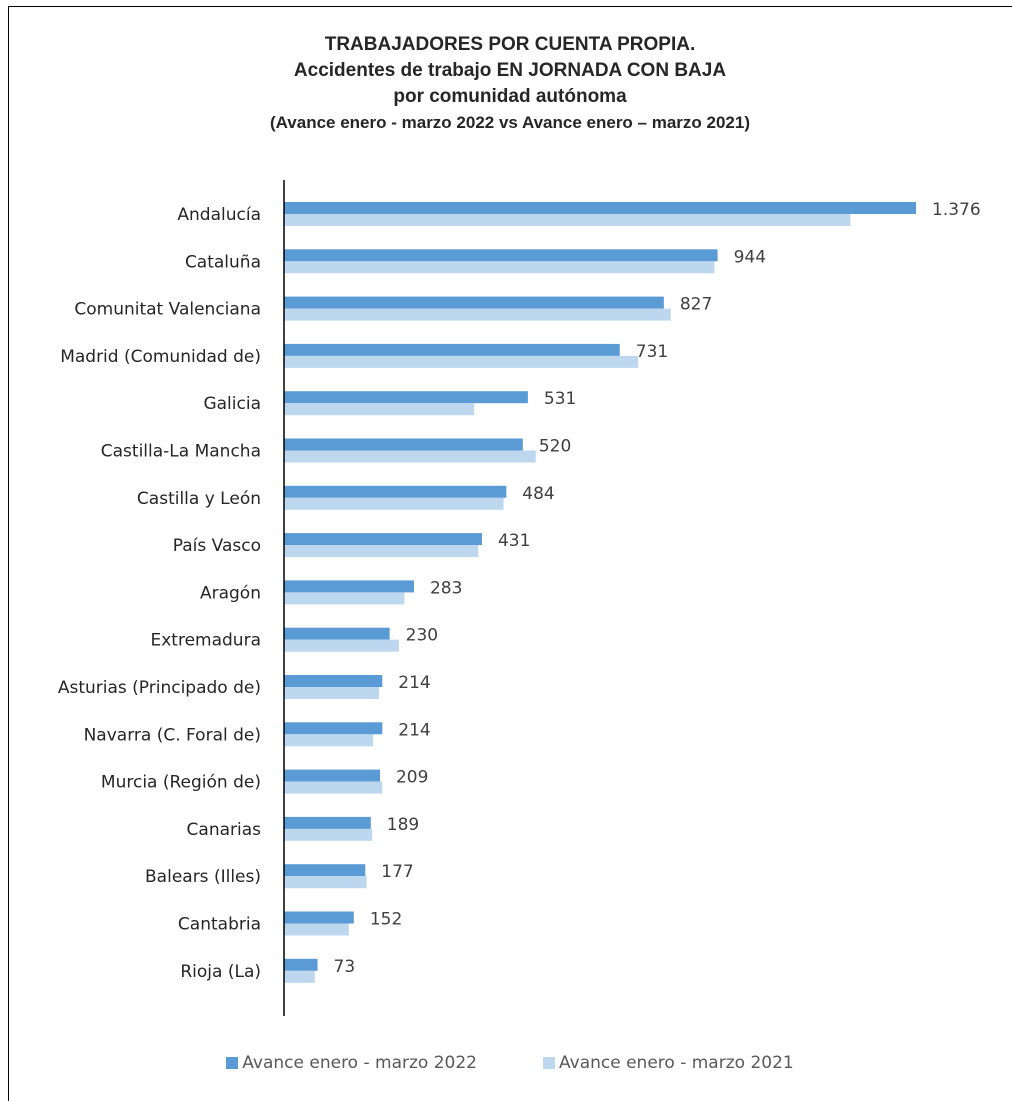  Describe the element at coordinates (412, 778) in the screenshot. I see `data-label-murcia-region-de: 209` at that location.